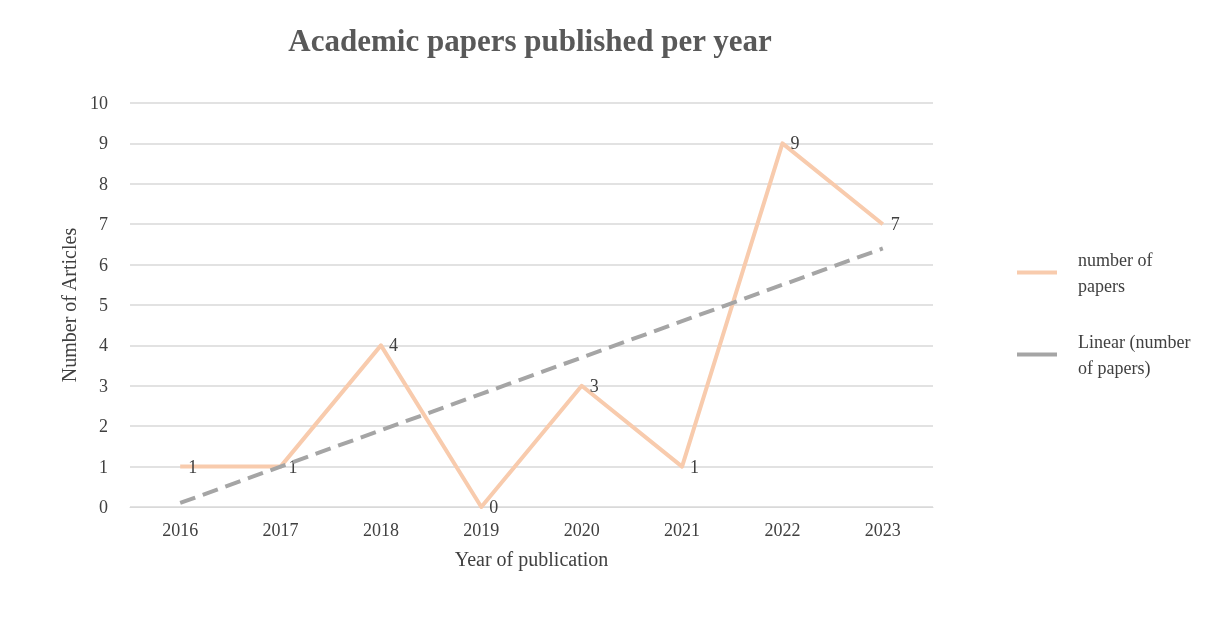  What do you see at coordinates (393, 345) in the screenshot?
I see `data-label: 4` at bounding box center [393, 345].